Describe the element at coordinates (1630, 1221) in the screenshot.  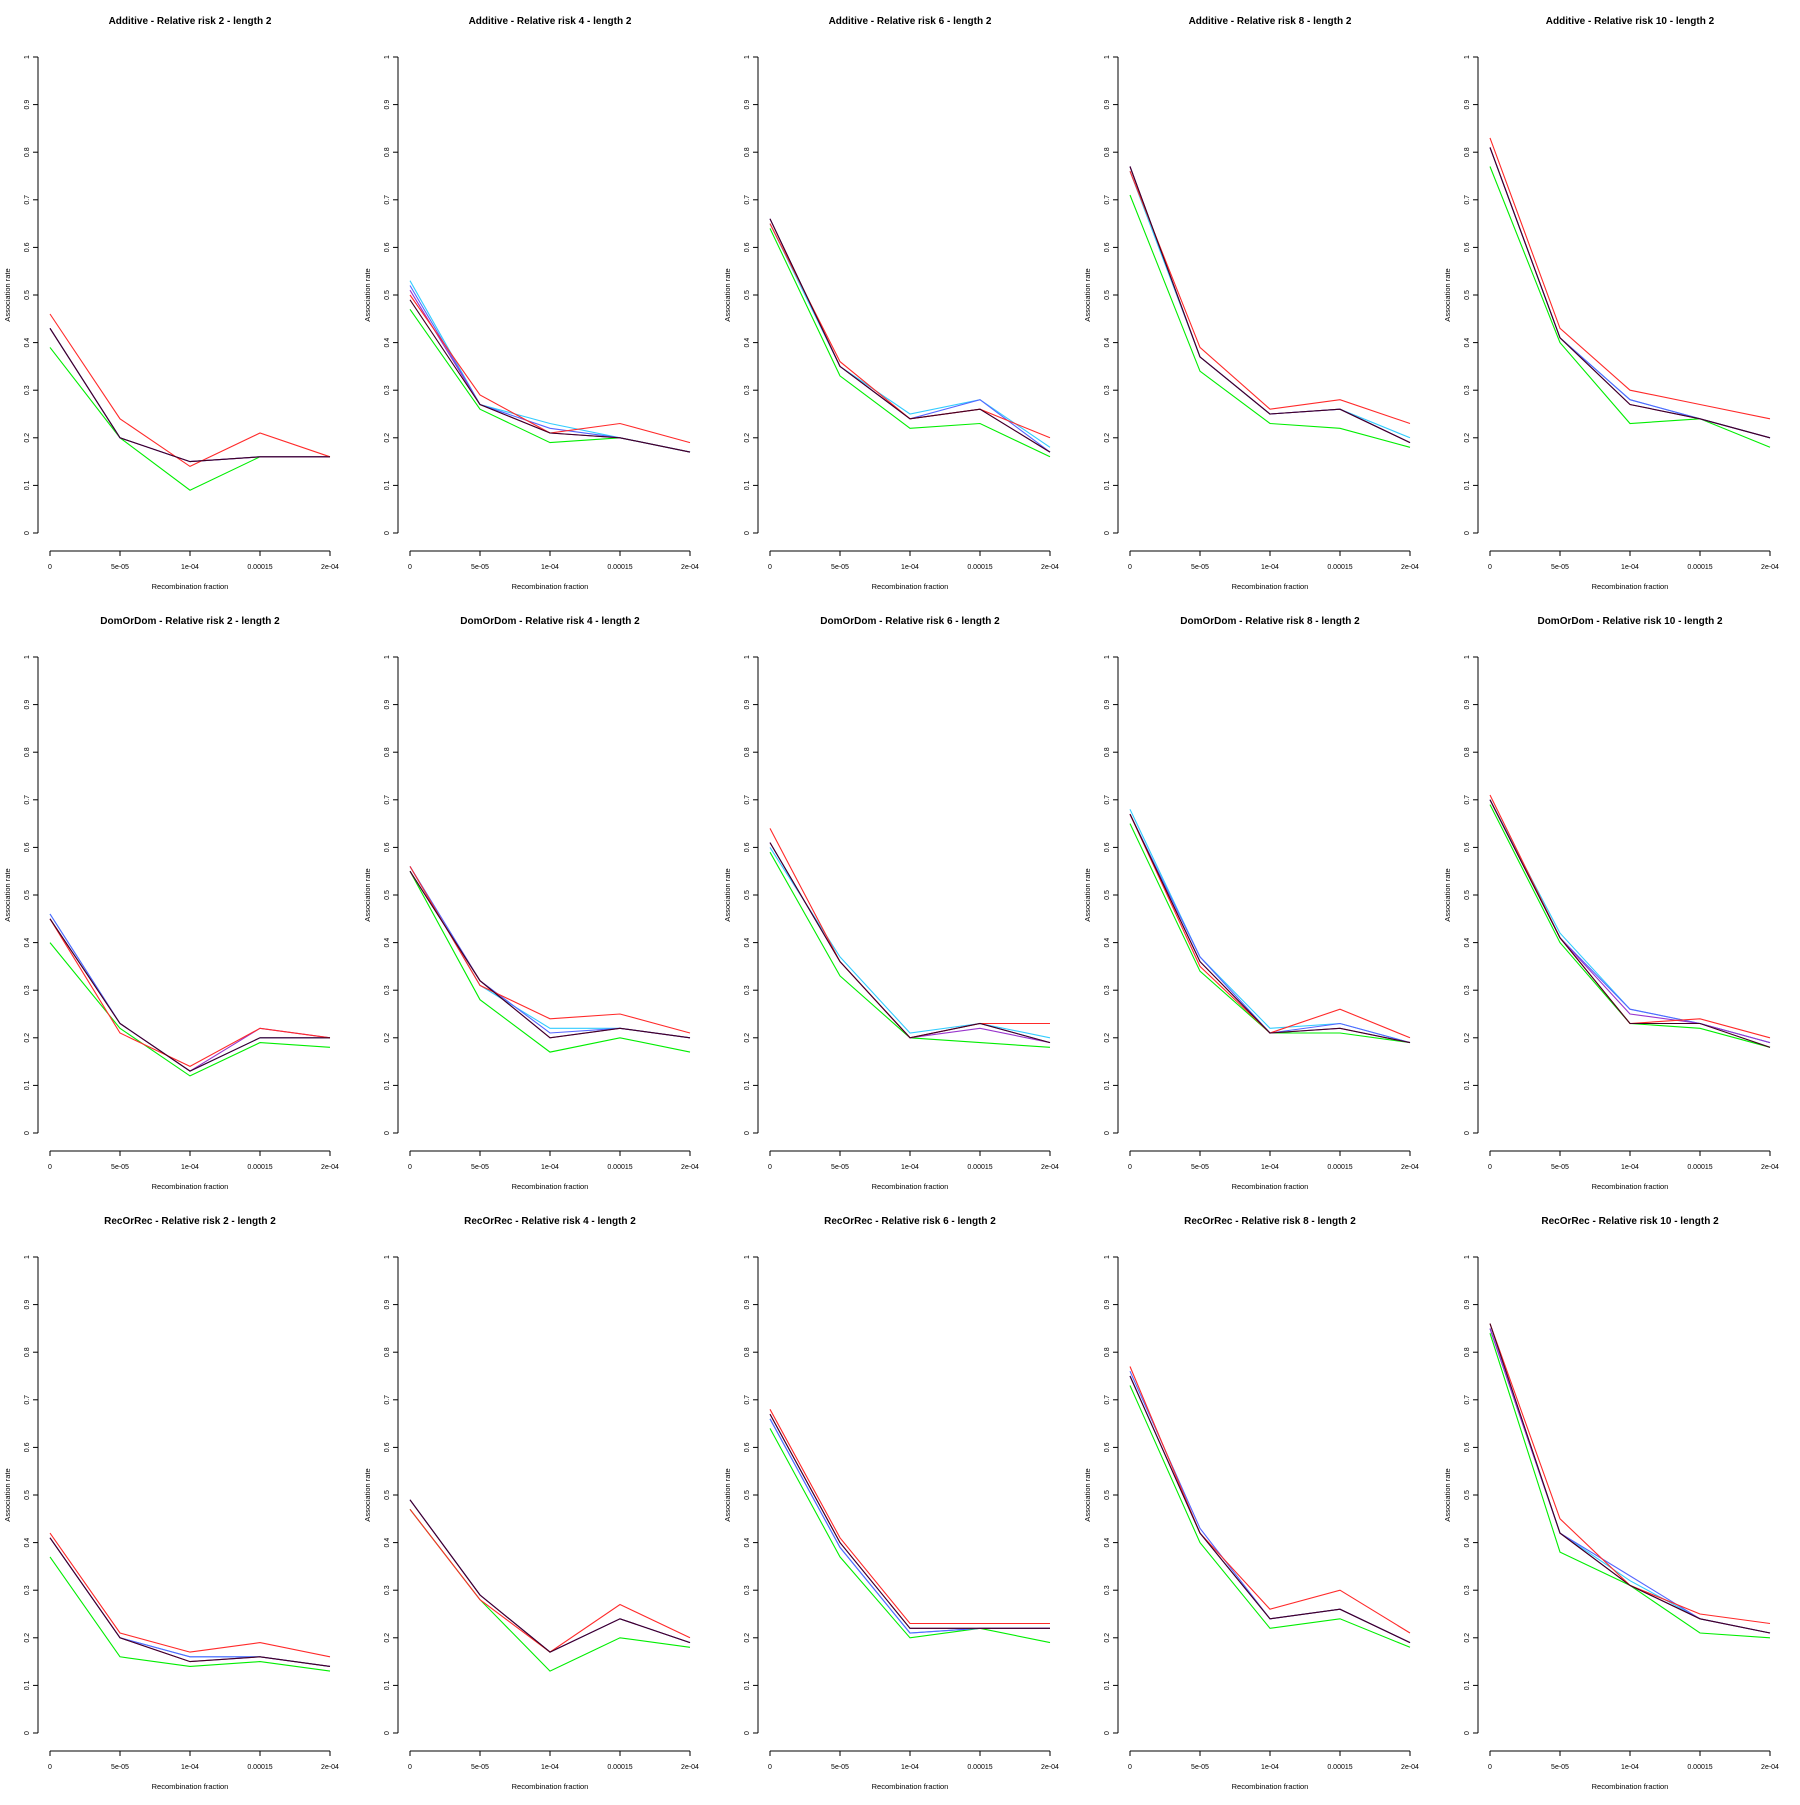
I see `chart-title: RecOrRec - Relative risk 10 - length 2` at that location.